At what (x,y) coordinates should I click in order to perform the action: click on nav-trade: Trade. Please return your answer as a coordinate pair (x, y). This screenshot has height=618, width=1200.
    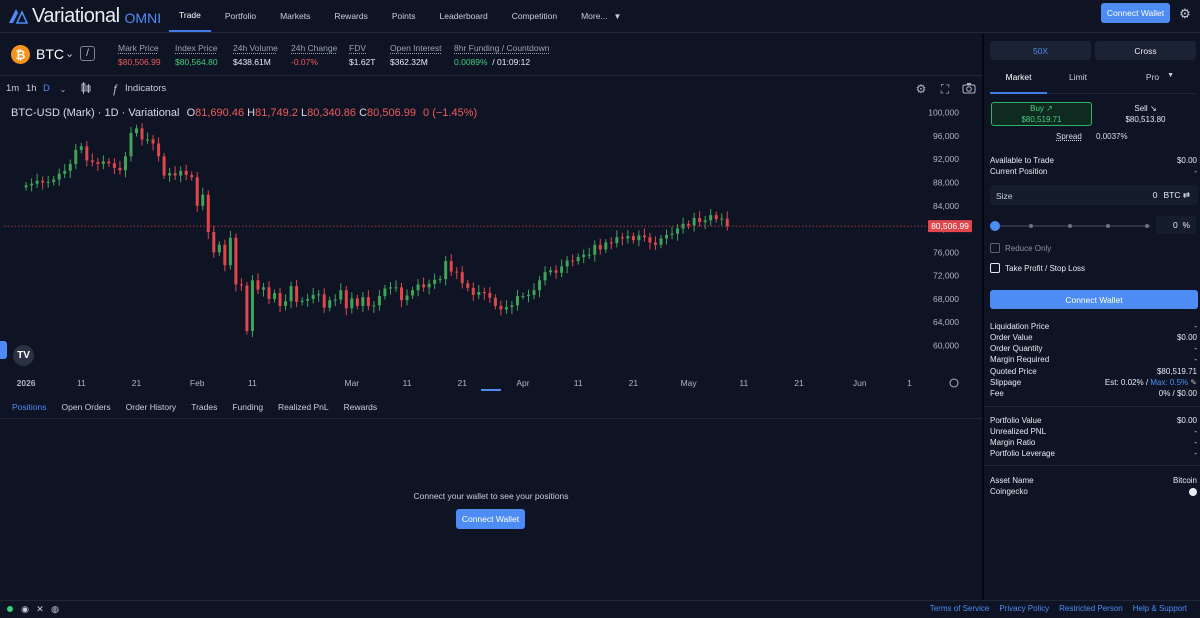
    Looking at the image, I should click on (190, 16).